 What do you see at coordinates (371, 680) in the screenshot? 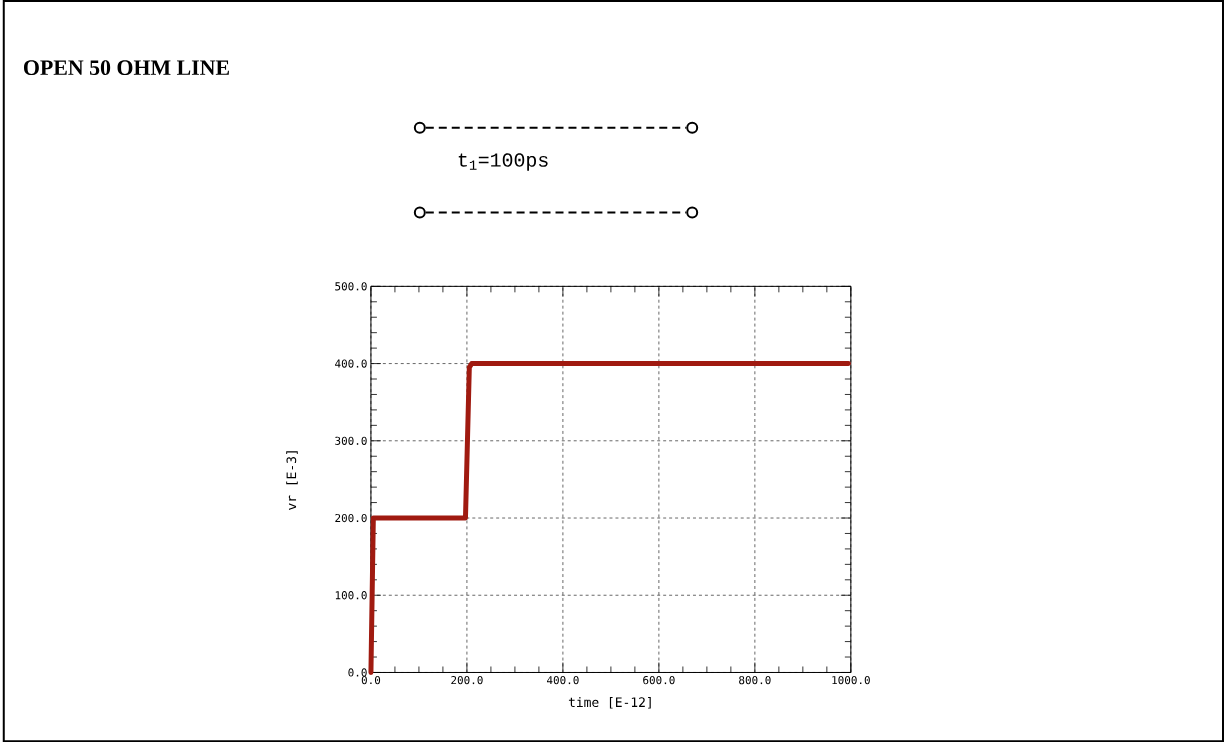
I see `x-tick-label: 0.0` at bounding box center [371, 680].